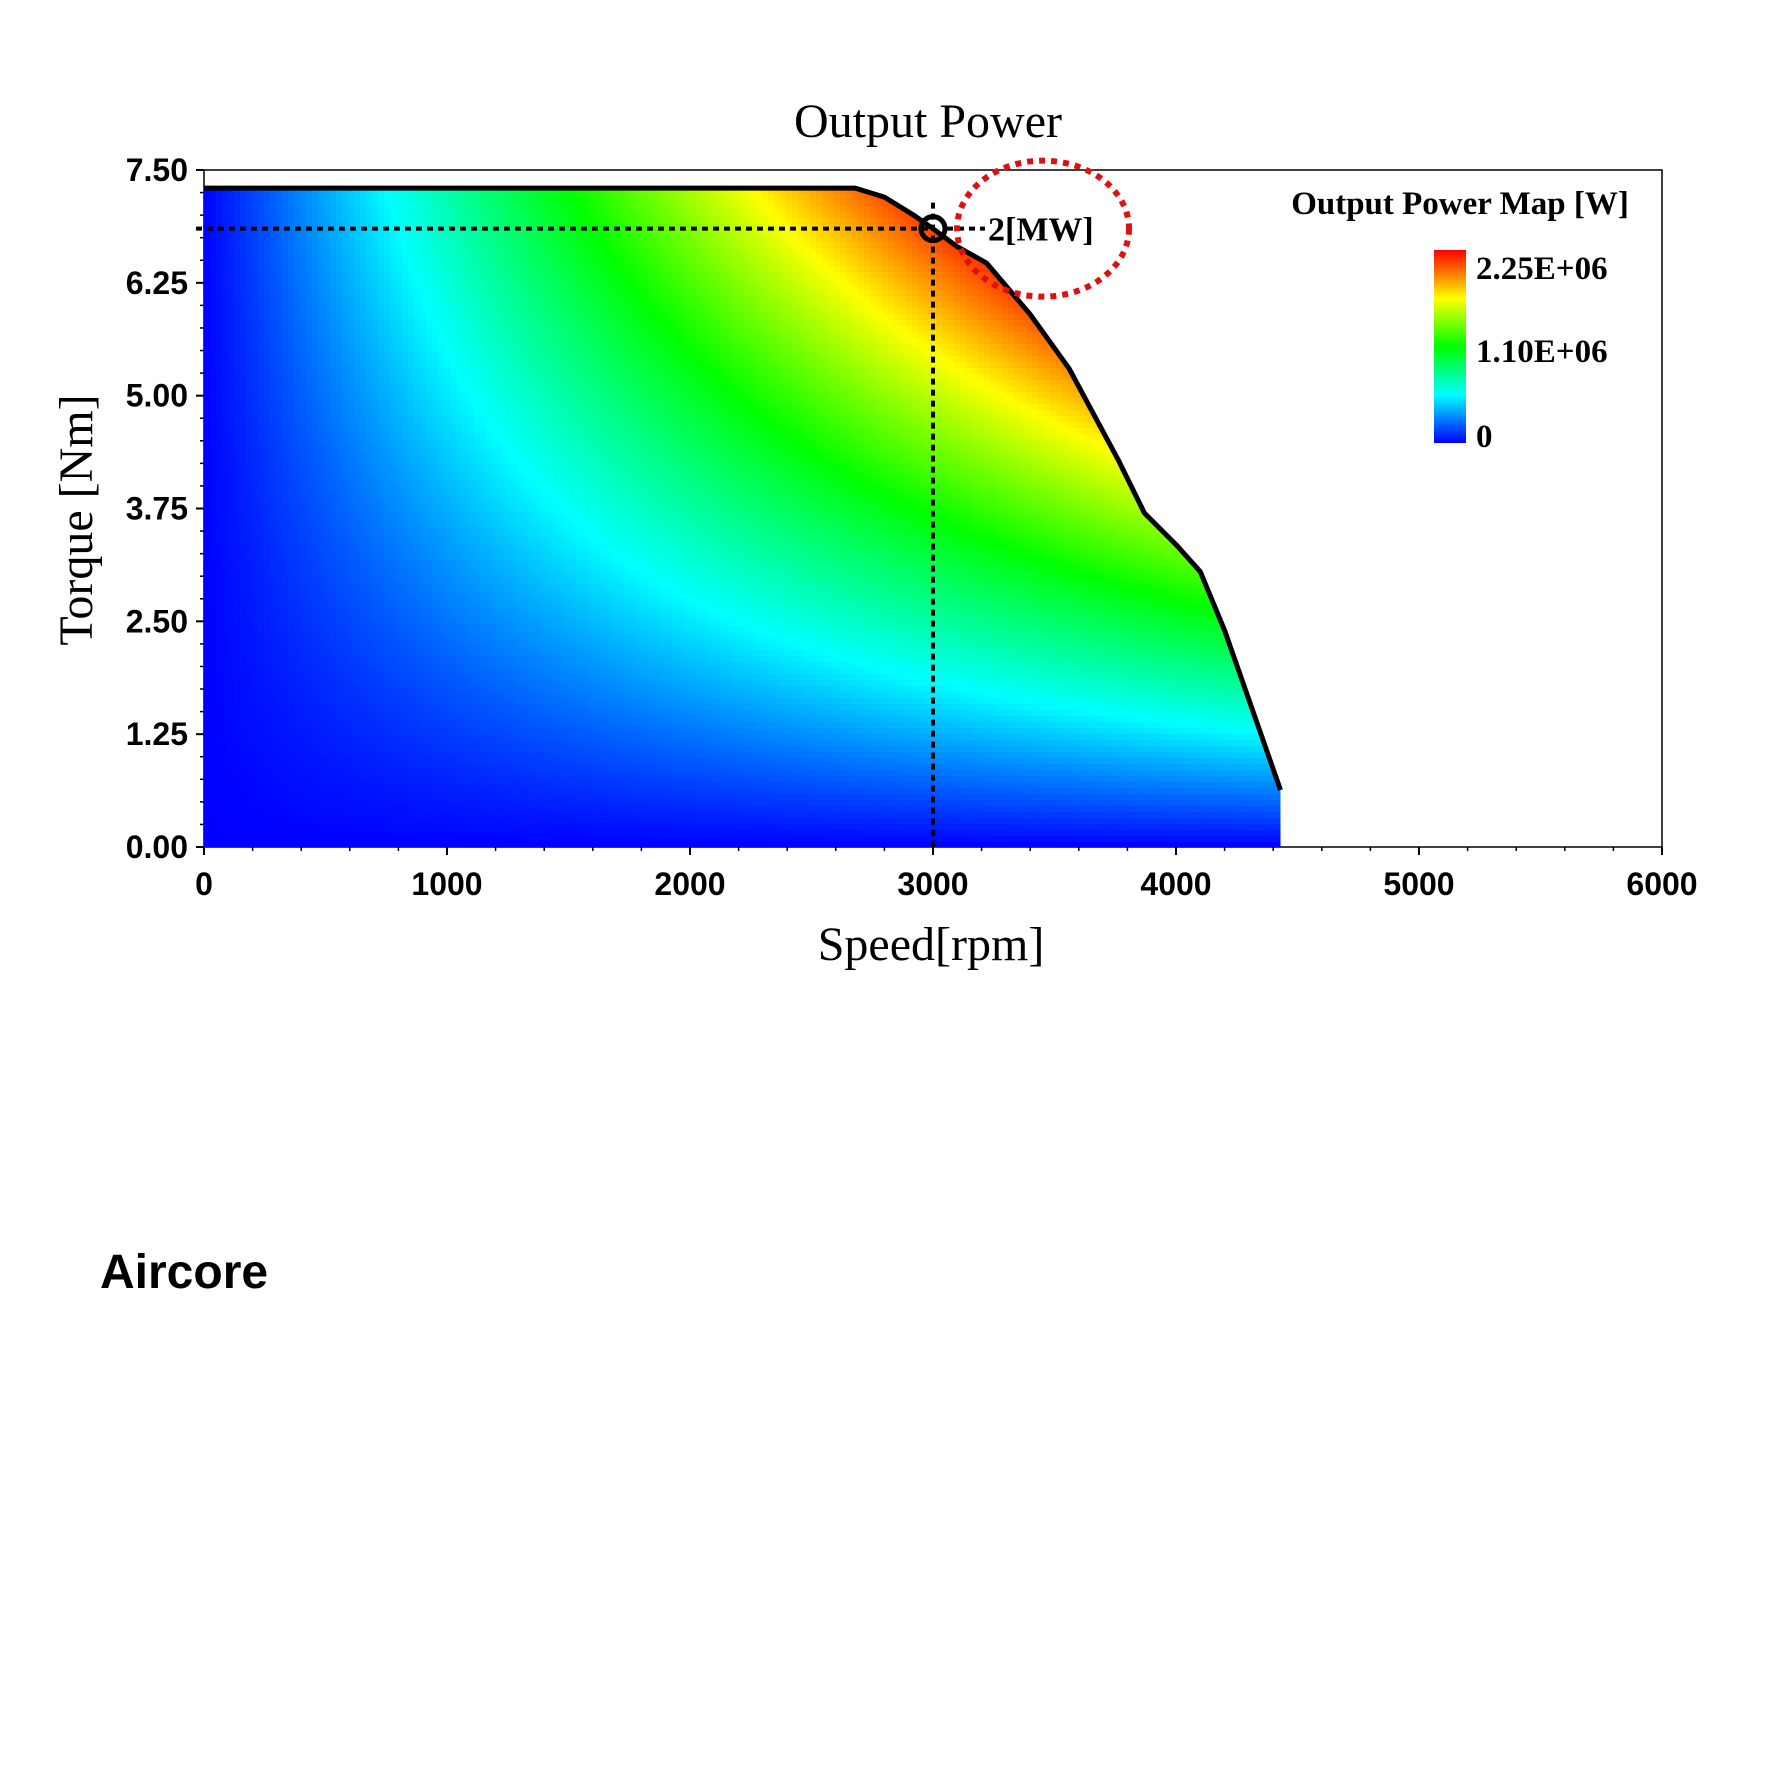 Image resolution: width=1772 pixels, height=1772 pixels. What do you see at coordinates (1542, 352) in the screenshot?
I see `colorbar-label-mid: 1.10E+06` at bounding box center [1542, 352].